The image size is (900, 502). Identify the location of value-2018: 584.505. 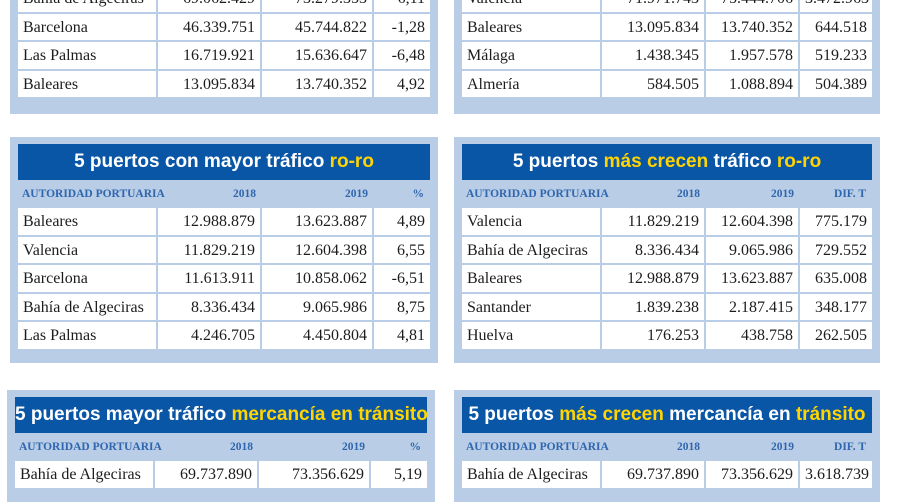
(654, 84).